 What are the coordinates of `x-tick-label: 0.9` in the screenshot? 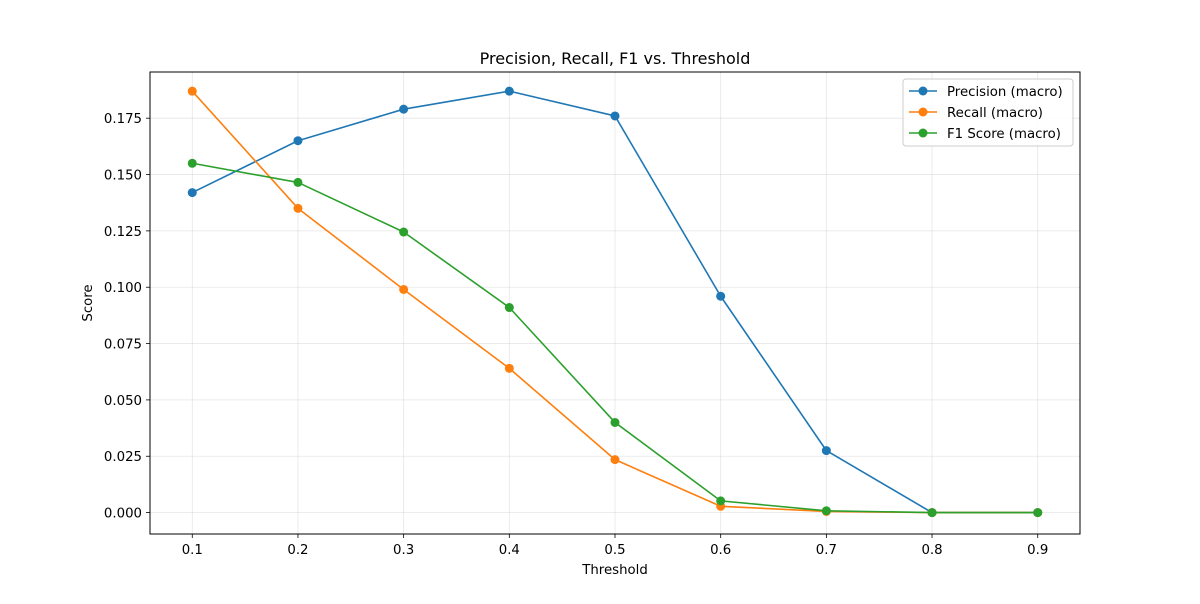 It's located at (1037, 550).